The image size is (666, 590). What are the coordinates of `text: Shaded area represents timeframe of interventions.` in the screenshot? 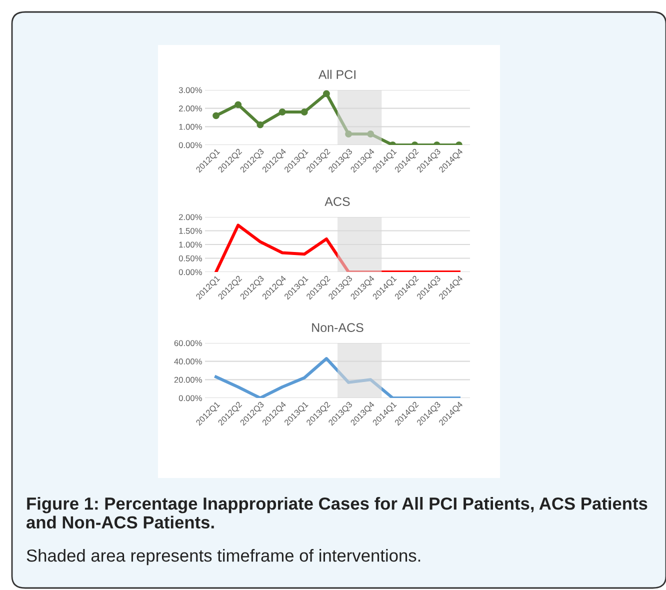 It's located at (223, 557).